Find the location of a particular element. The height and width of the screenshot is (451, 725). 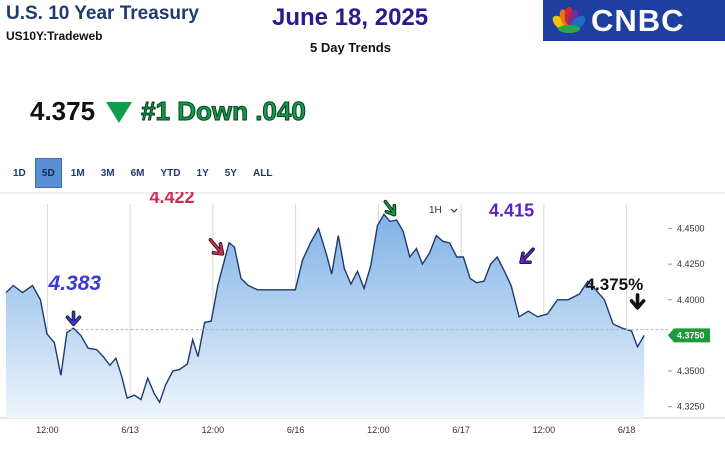

x-axis: 12:00 6/13 12:00 6/16 12:00 6/17 12:00 6/18 is located at coordinates (335, 430).